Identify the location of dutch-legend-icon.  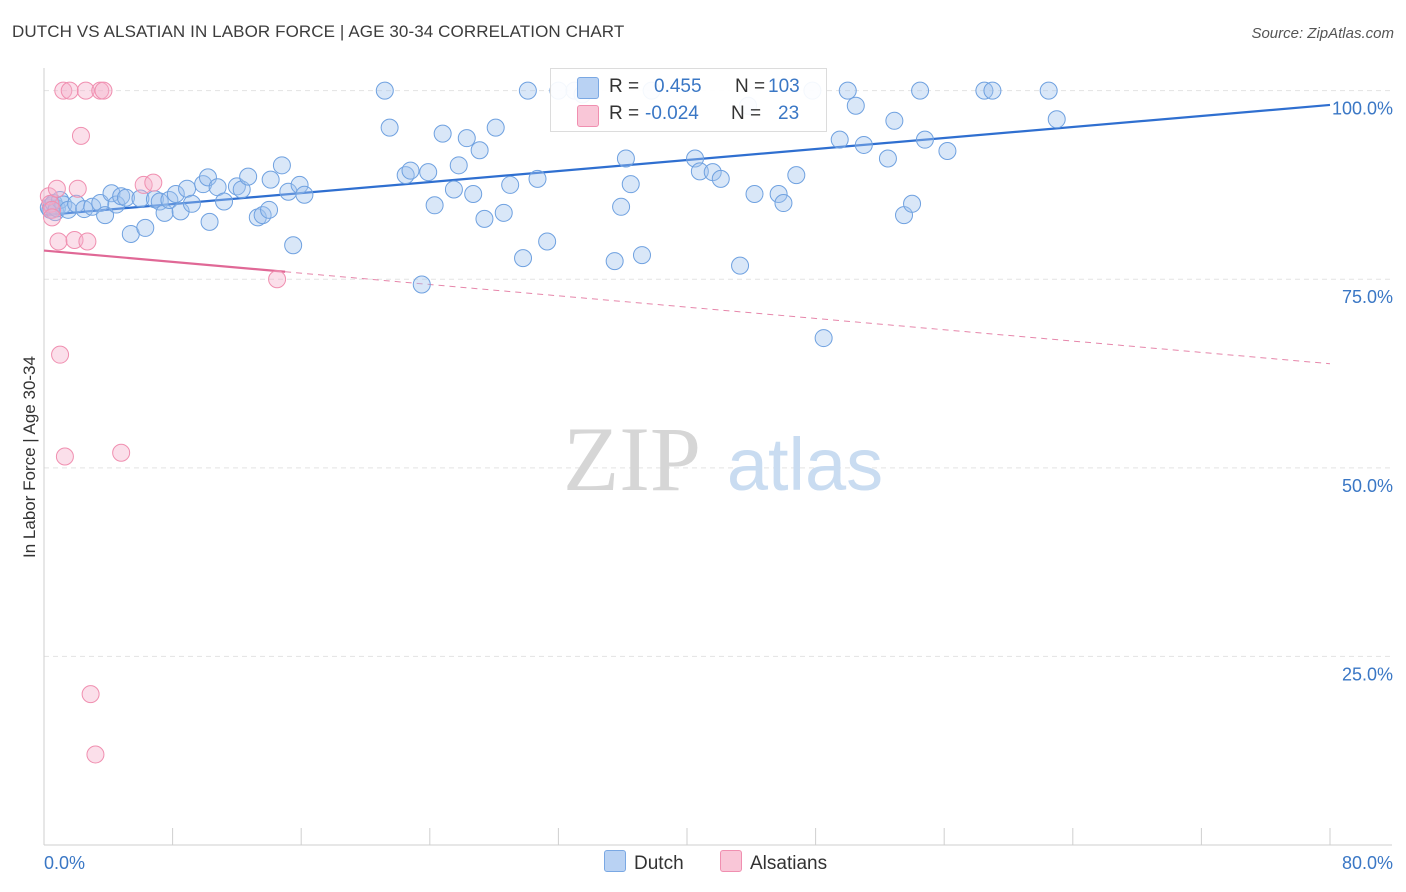
(615, 861).